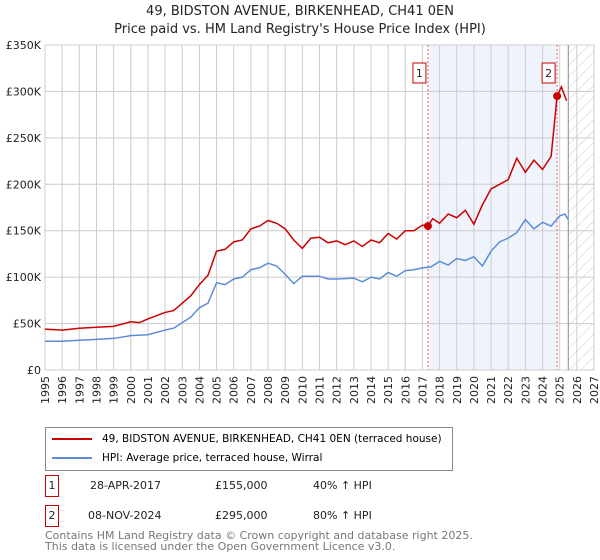 The height and width of the screenshot is (560, 600). Describe the element at coordinates (474, 390) in the screenshot. I see `x-tick-label: 2020` at that location.